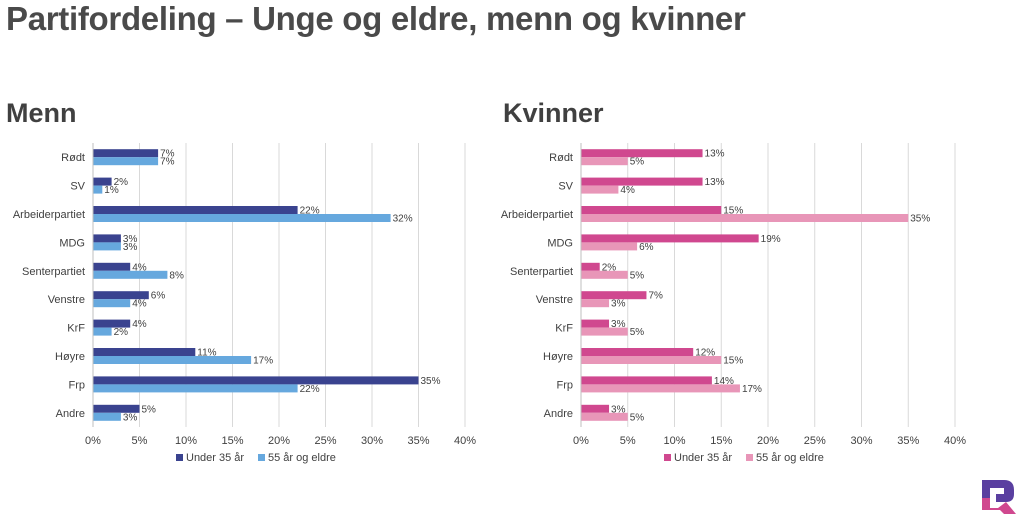  What do you see at coordinates (705, 353) in the screenshot?
I see `data-label: 12%` at bounding box center [705, 353].